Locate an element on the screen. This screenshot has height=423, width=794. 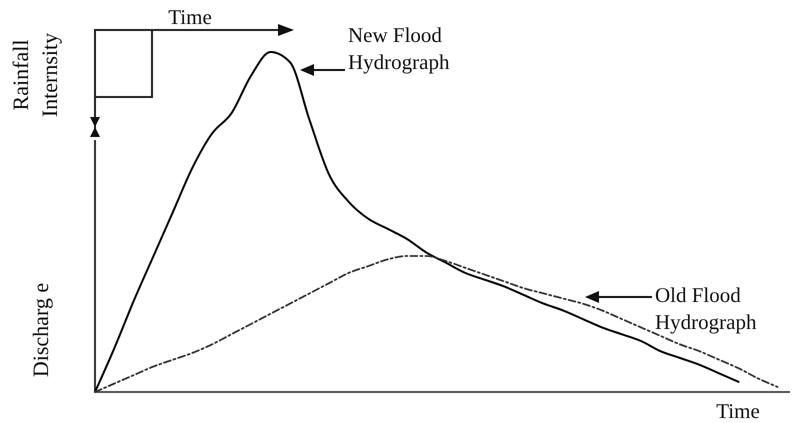
text: Rainfall Internsity is located at coordinates (35, 75).